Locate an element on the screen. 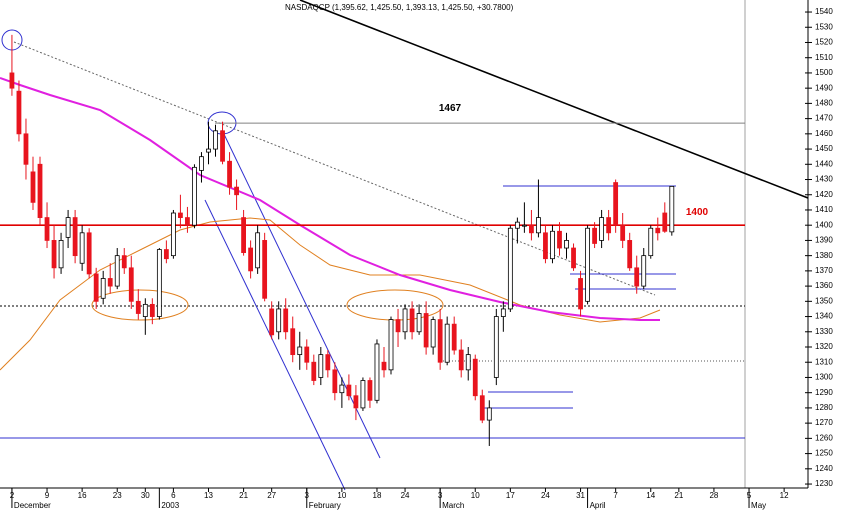  y-tick-label: 1520 is located at coordinates (824, 42).